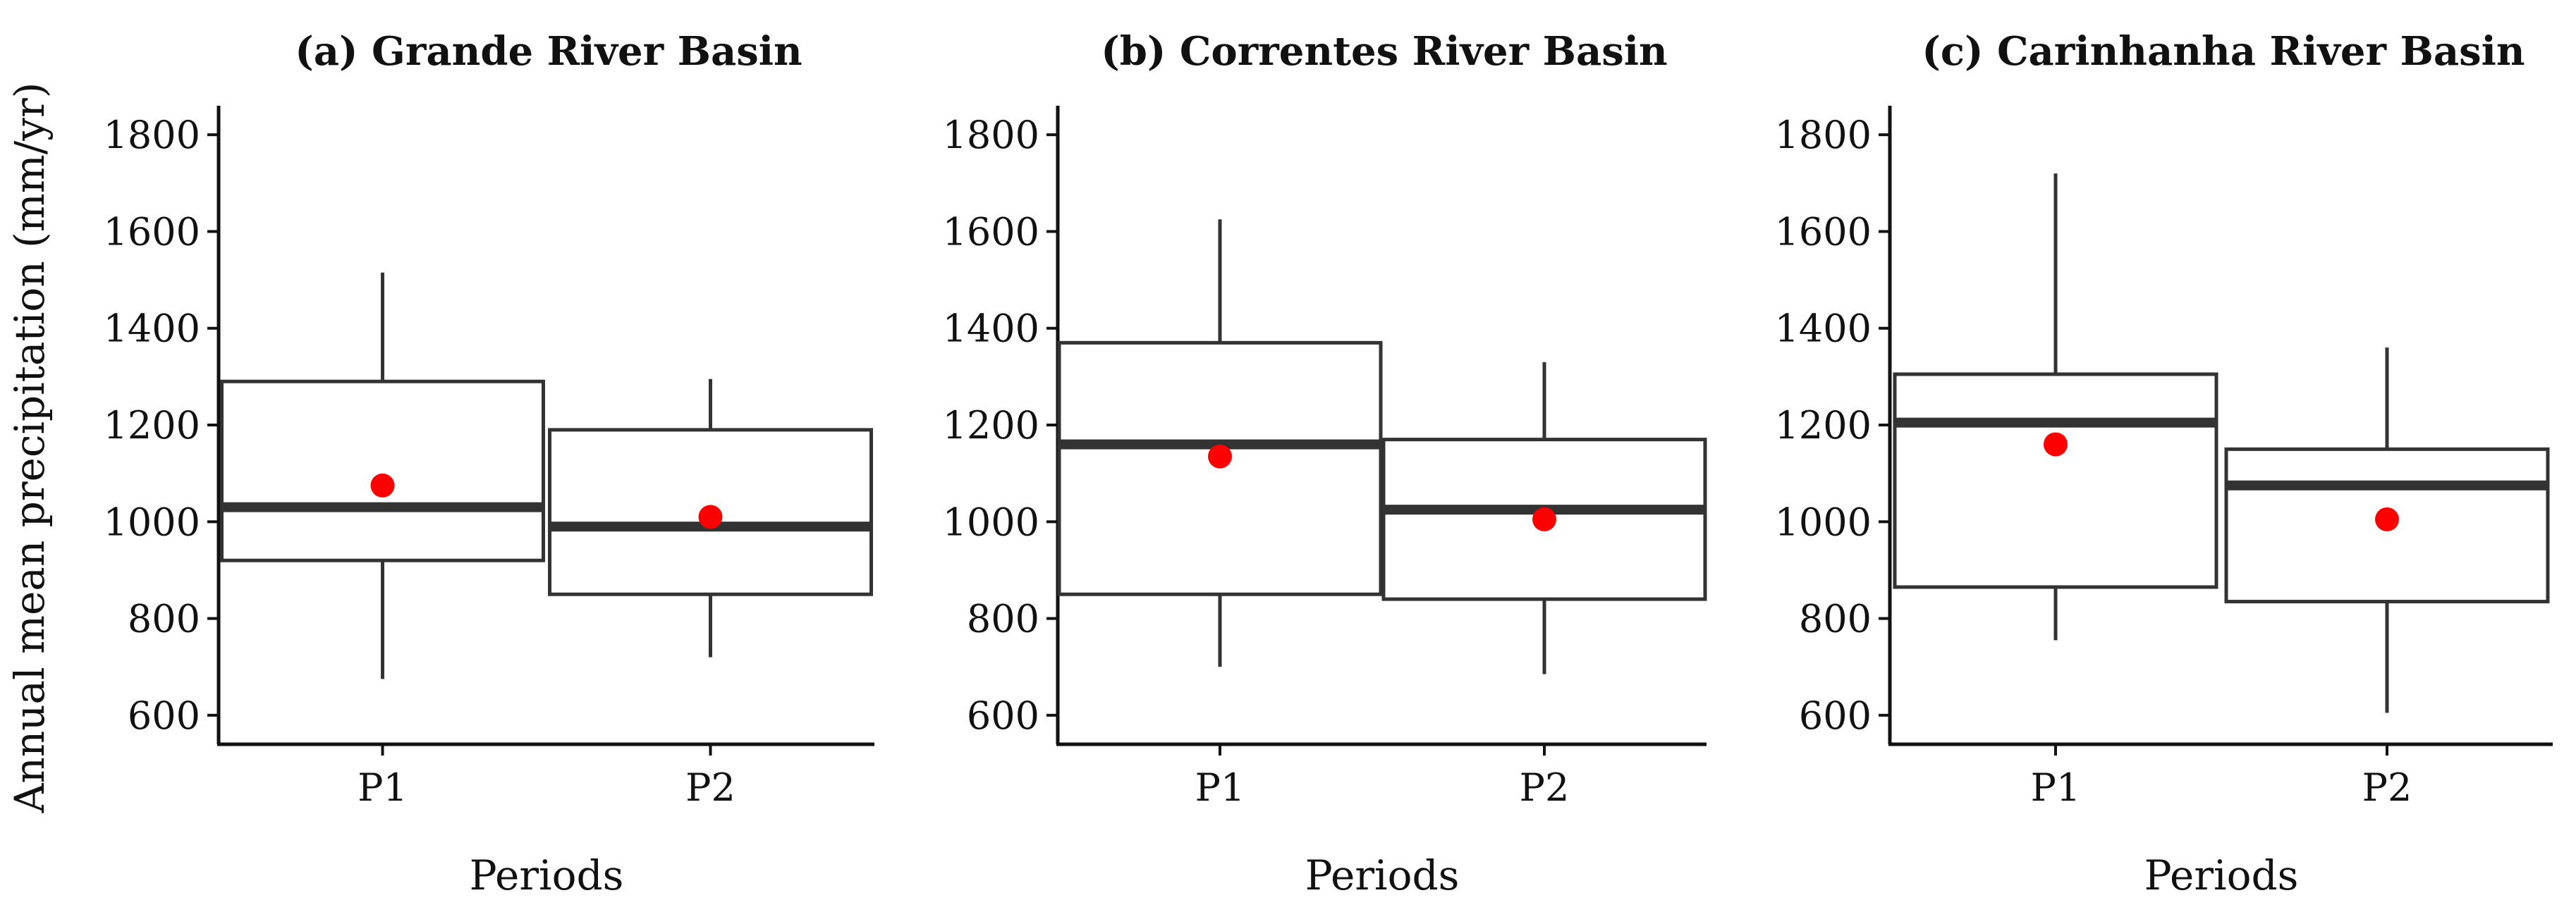 Image resolution: width=2576 pixels, height=924 pixels. What do you see at coordinates (2387, 519) in the screenshot?
I see `panel-3-p2-mean-marker` at bounding box center [2387, 519].